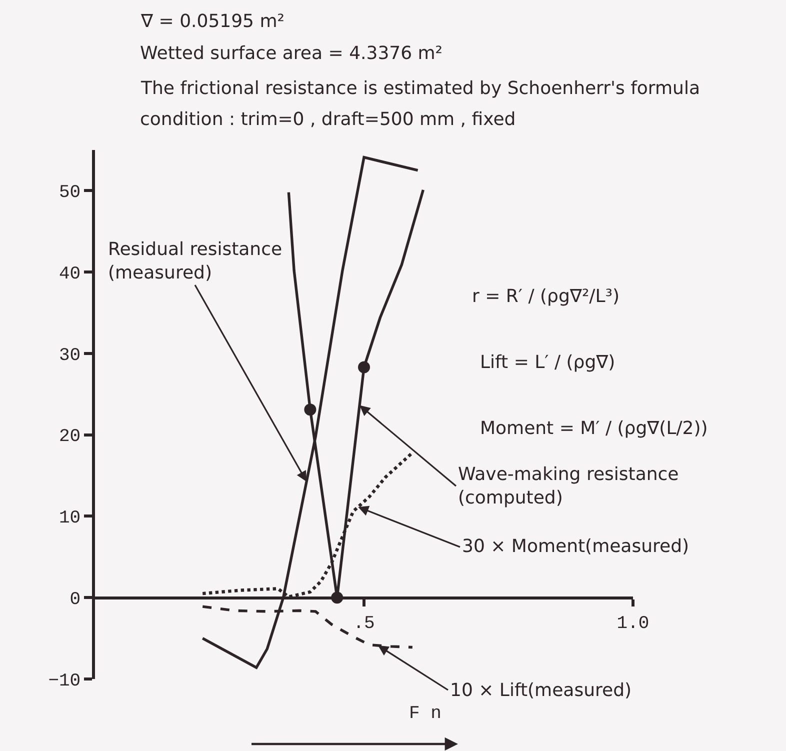 Image resolution: width=786 pixels, height=751 pixels. I want to click on x-axis-title: F n, so click(425, 714).